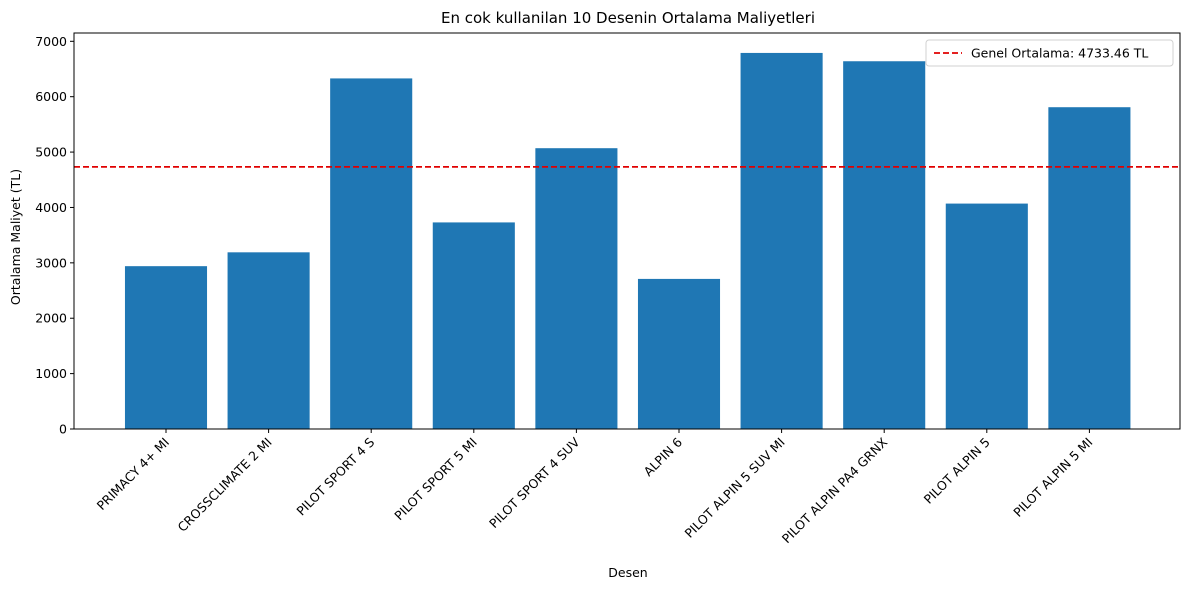 This screenshot has height=590, width=1190. I want to click on x-tick-label-4: PILOT SPORT 4 SUV, so click(534, 482).